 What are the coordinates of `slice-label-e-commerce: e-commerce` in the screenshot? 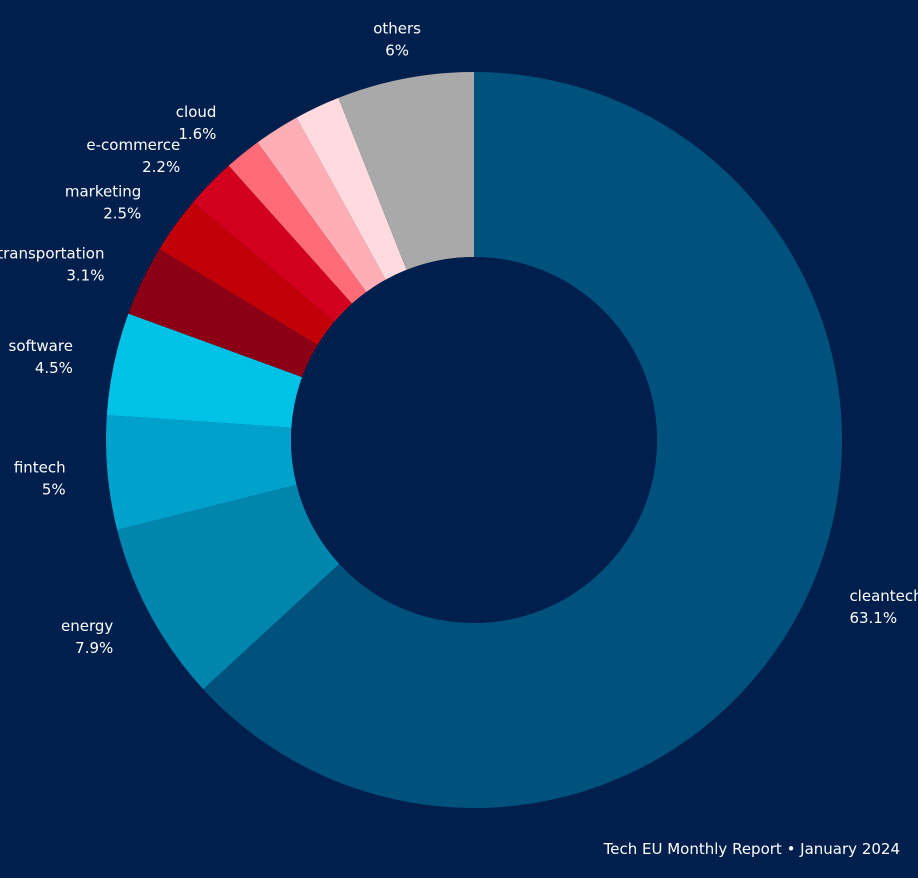 It's located at (133, 145).